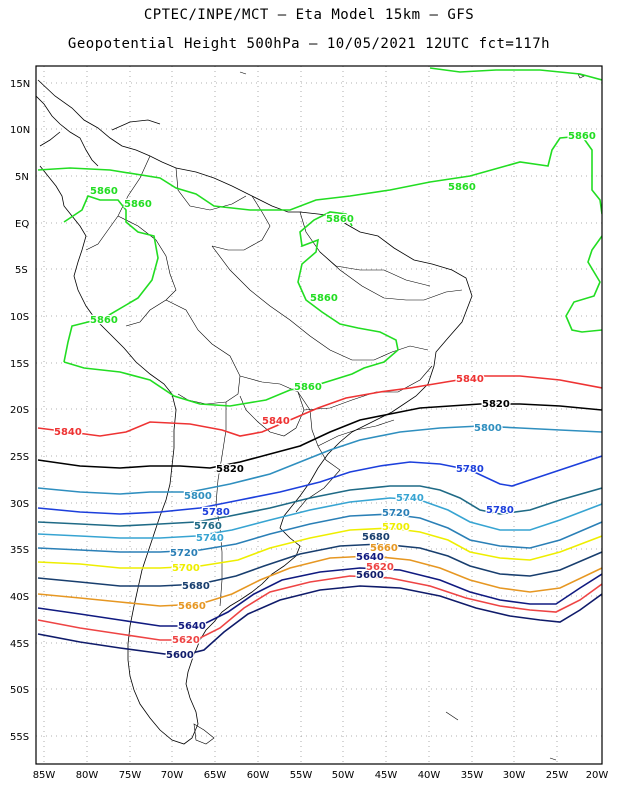  What do you see at coordinates (19, 597) in the screenshot?
I see `lat-tick: 40S` at bounding box center [19, 597].